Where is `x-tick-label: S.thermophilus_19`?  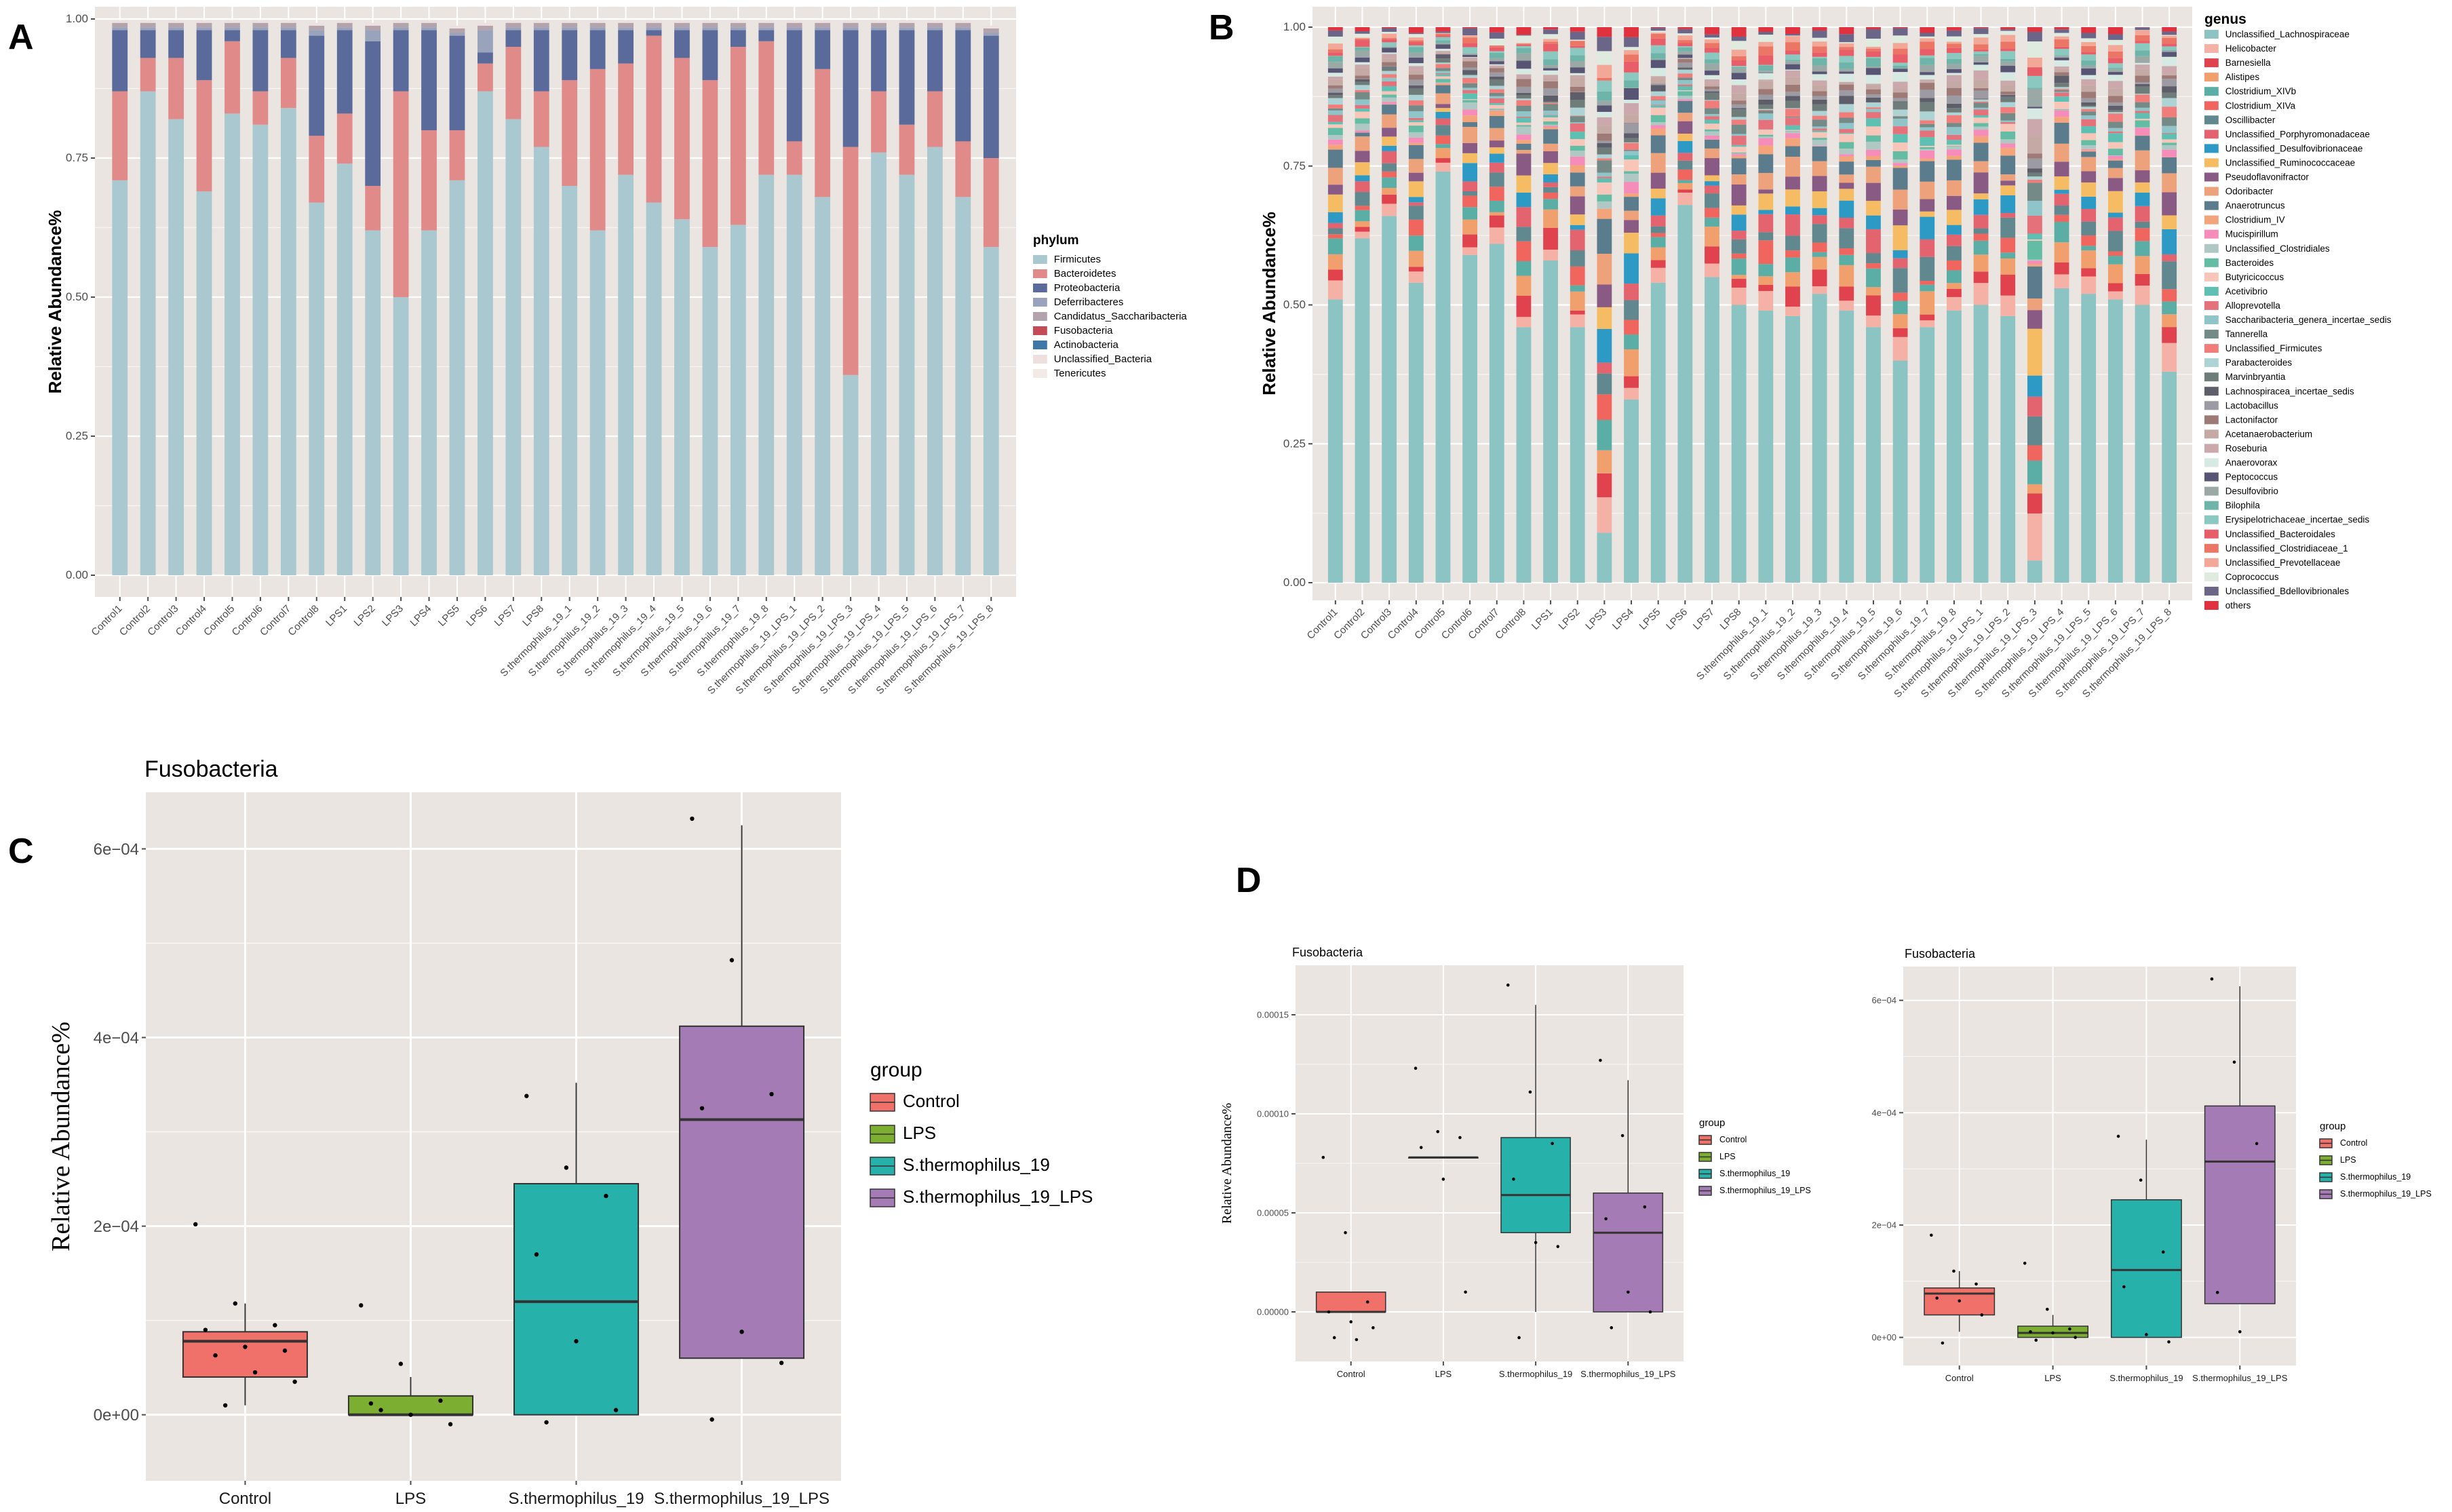
x-tick-label: S.thermophilus_19 is located at coordinates (576, 1499).